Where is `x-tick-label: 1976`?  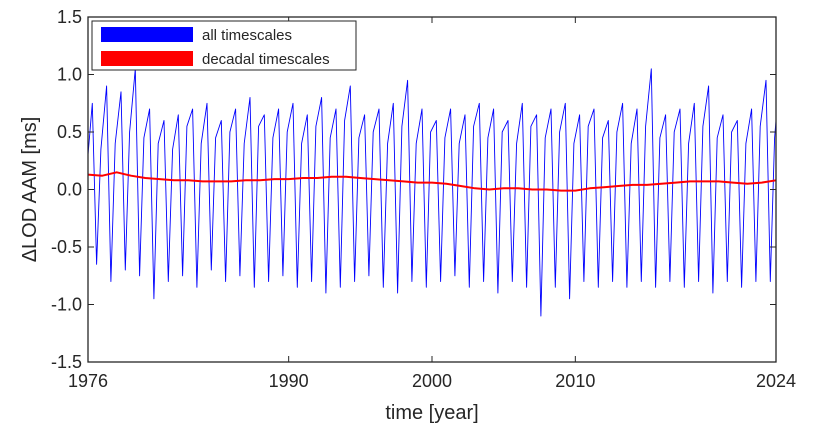
x-tick-label: 1976 is located at coordinates (88, 381).